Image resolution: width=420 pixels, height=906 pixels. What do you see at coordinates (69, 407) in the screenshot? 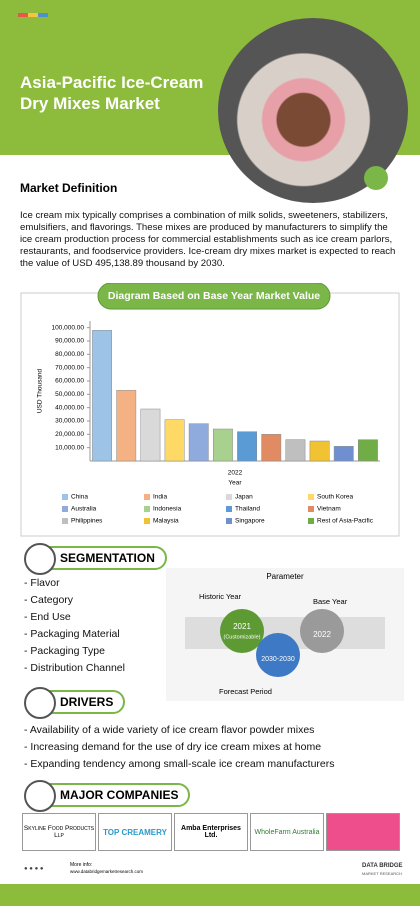
I see `y-tick-label: 40,000.00` at bounding box center [69, 407].